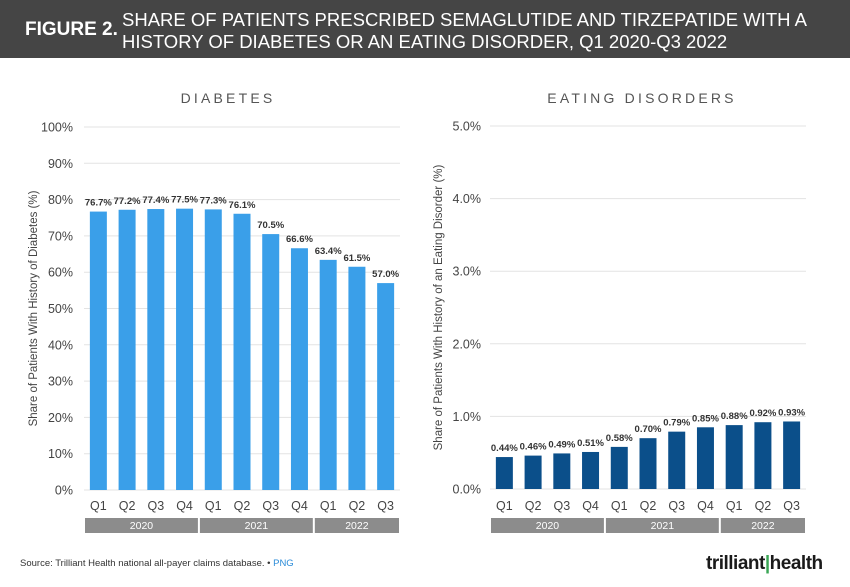 Image resolution: width=850 pixels, height=587 pixels. What do you see at coordinates (60, 164) in the screenshot?
I see `diabetes-ytick-label: 90%` at bounding box center [60, 164].